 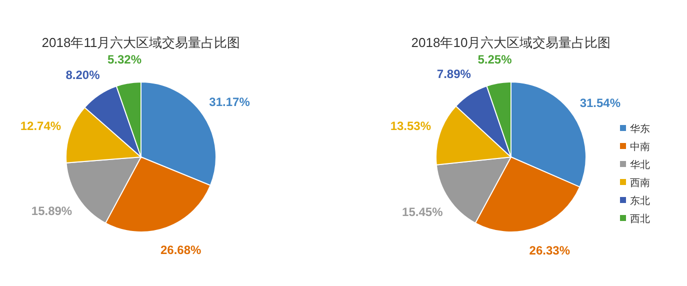 What do you see at coordinates (640, 201) in the screenshot?
I see `legend-label: 东北` at bounding box center [640, 201].